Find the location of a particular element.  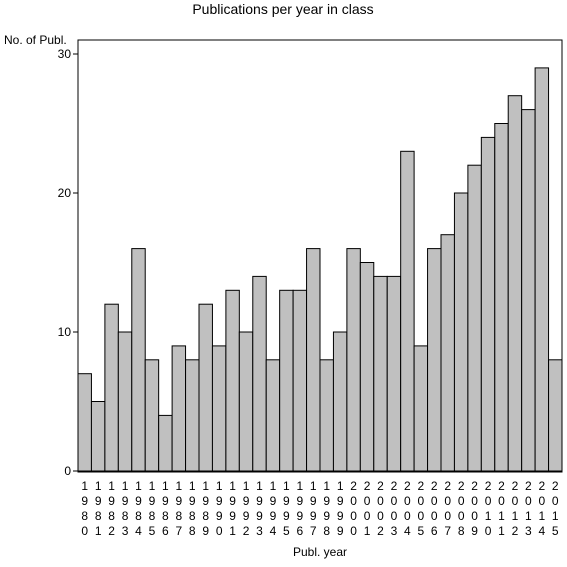

bar-1980 is located at coordinates (84, 422).